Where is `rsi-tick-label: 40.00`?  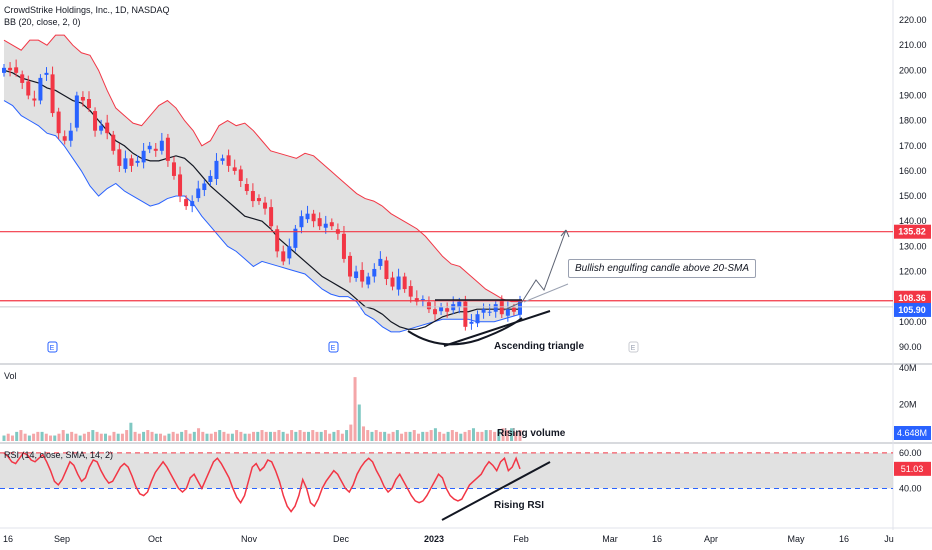
rsi-tick-label: 40.00 is located at coordinates (910, 488).